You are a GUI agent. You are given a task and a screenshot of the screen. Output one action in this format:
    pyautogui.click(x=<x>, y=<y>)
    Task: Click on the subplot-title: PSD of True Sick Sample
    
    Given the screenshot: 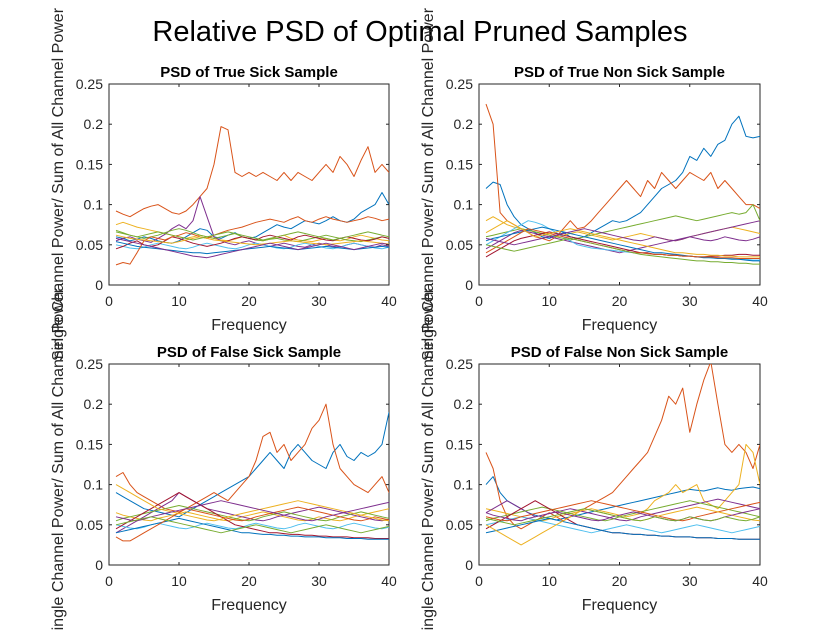 What is the action you would take?
    pyautogui.click(x=249, y=72)
    